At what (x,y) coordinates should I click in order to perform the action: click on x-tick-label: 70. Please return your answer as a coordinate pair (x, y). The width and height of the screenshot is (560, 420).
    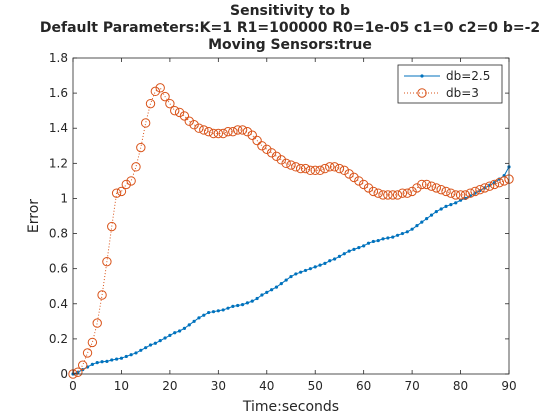
    Looking at the image, I should click on (411, 386).